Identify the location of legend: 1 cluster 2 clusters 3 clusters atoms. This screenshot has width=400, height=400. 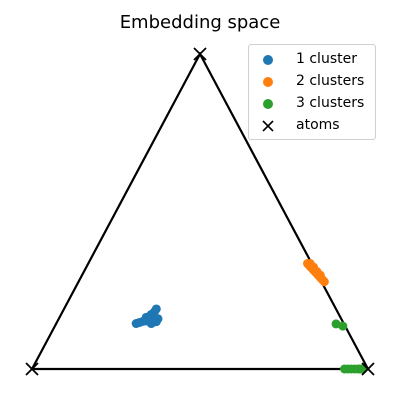
(312, 92).